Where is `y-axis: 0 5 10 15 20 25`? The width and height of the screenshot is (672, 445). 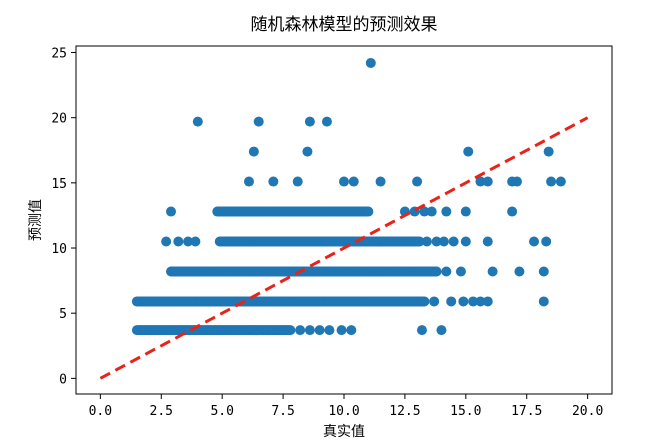
y-axis: 0 5 10 15 20 25 is located at coordinates (63, 217).